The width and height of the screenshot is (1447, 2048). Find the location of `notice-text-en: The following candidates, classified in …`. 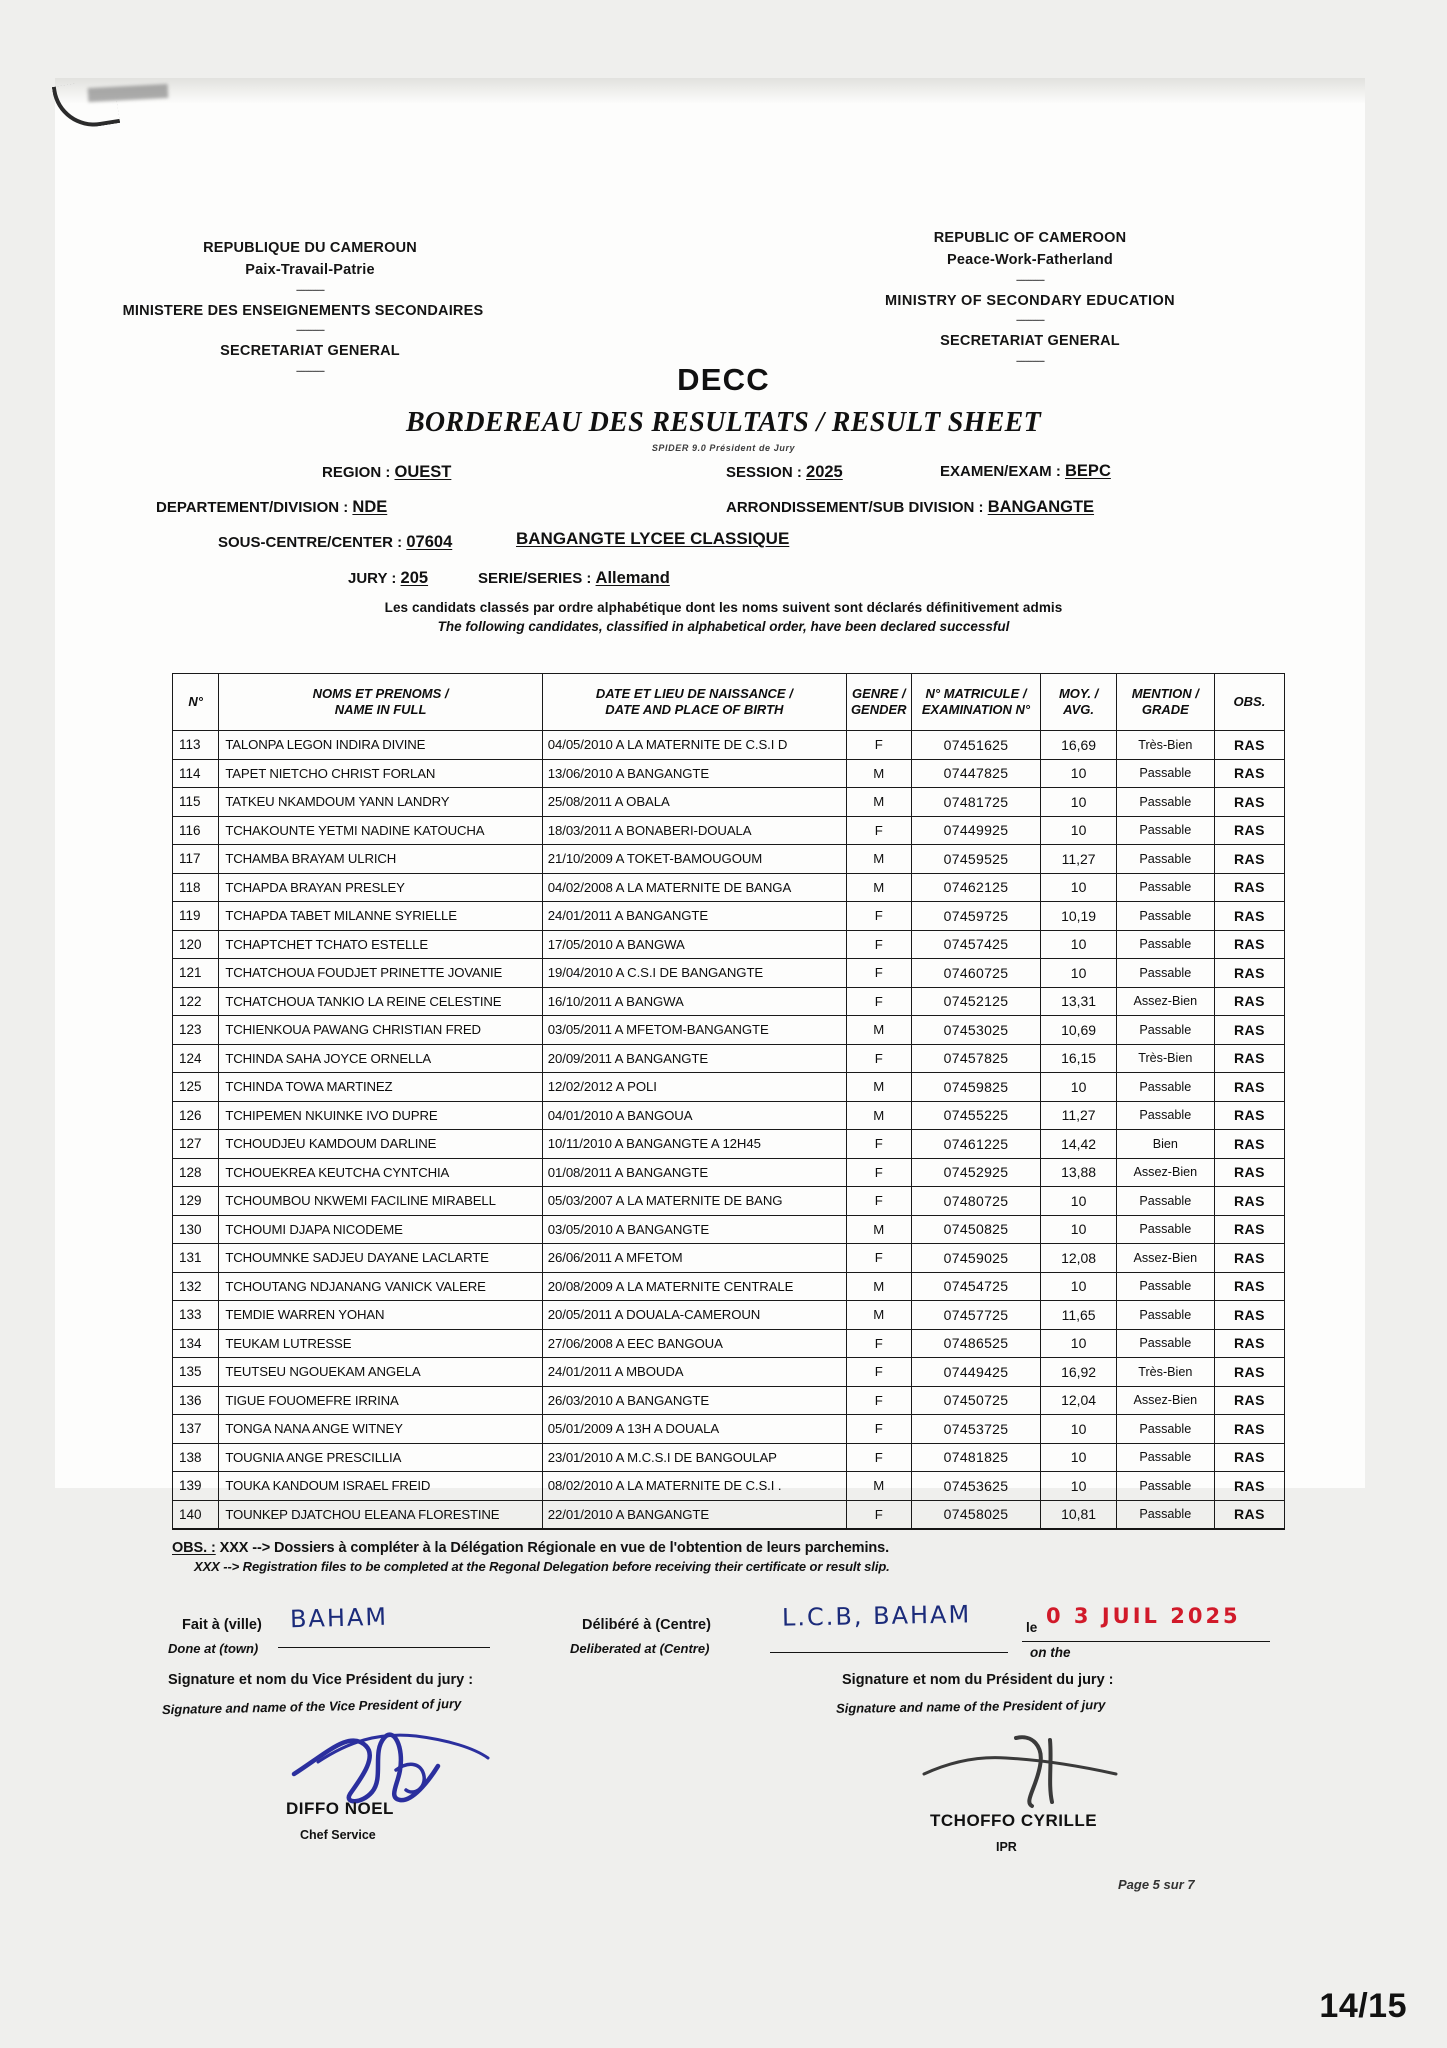

notice-text-en: The following candidates, classified in … is located at coordinates (723, 626).